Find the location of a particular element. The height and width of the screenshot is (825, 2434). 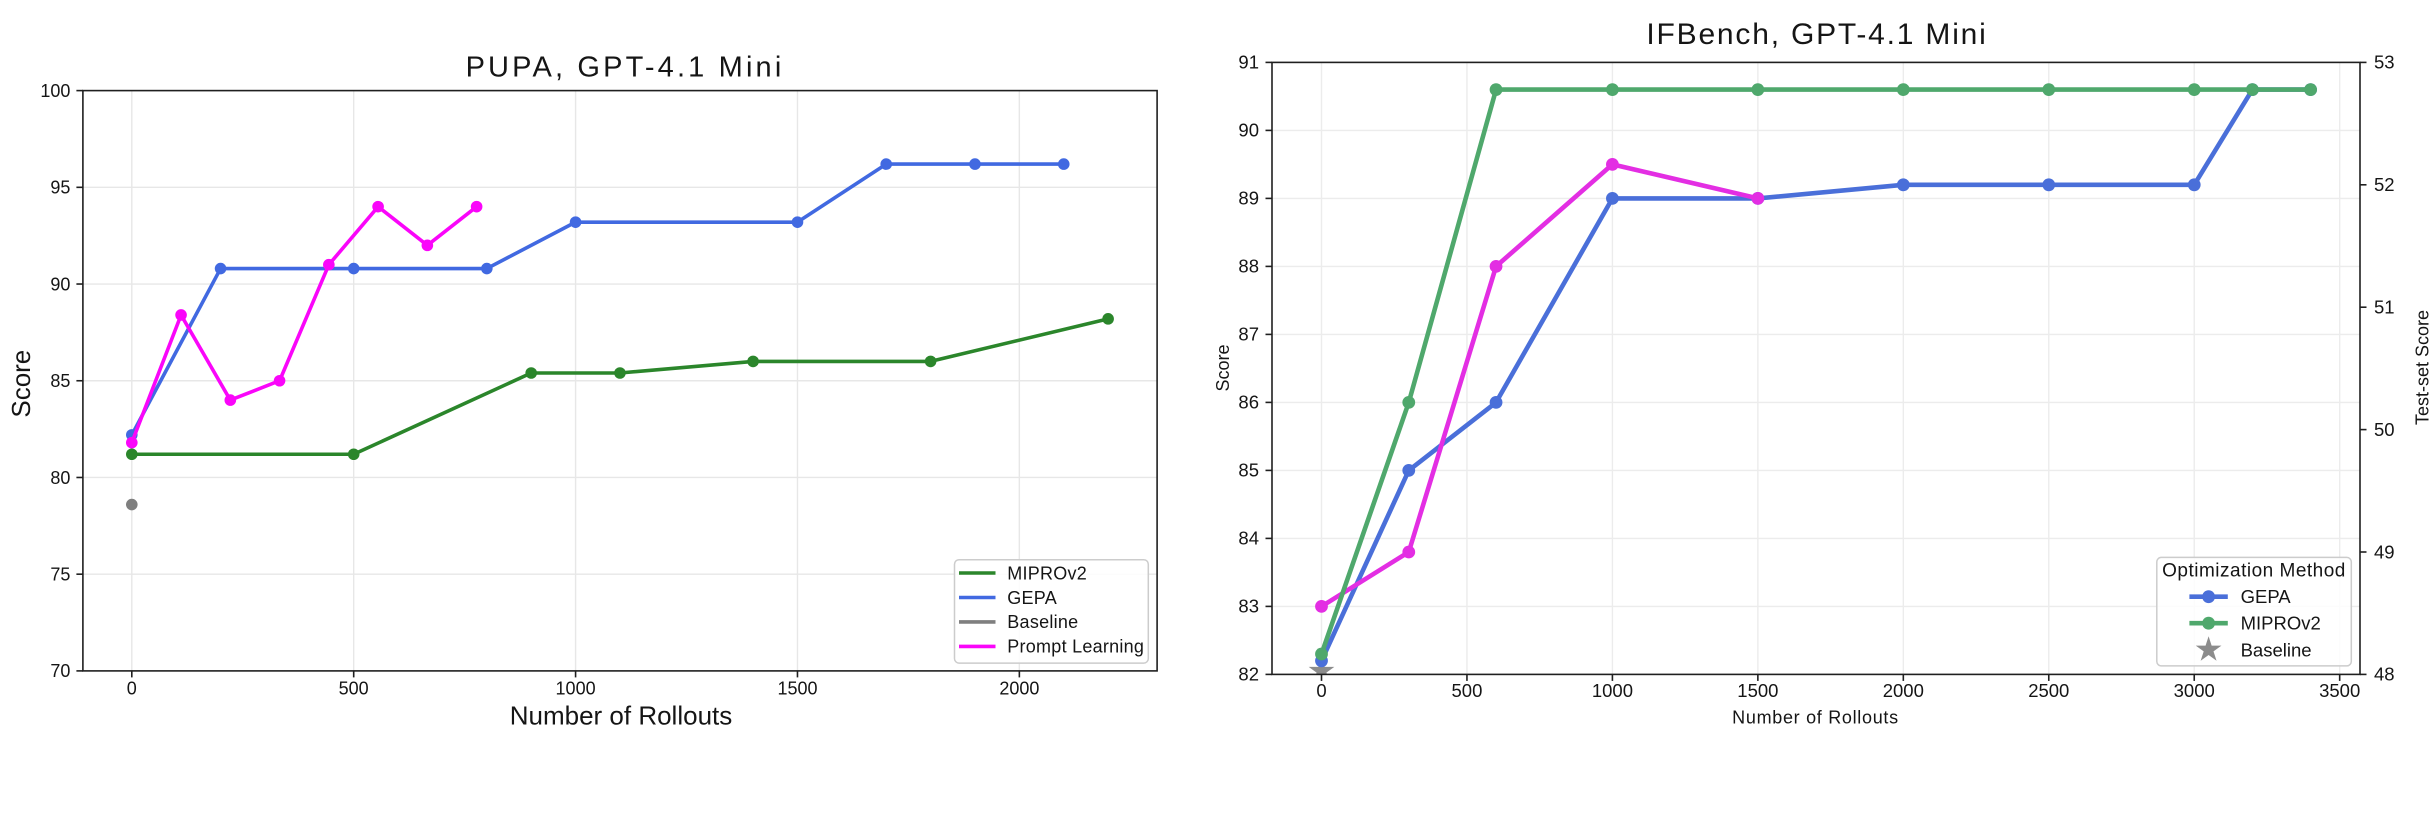

svg-text: 100 is located at coordinates (55, 91).